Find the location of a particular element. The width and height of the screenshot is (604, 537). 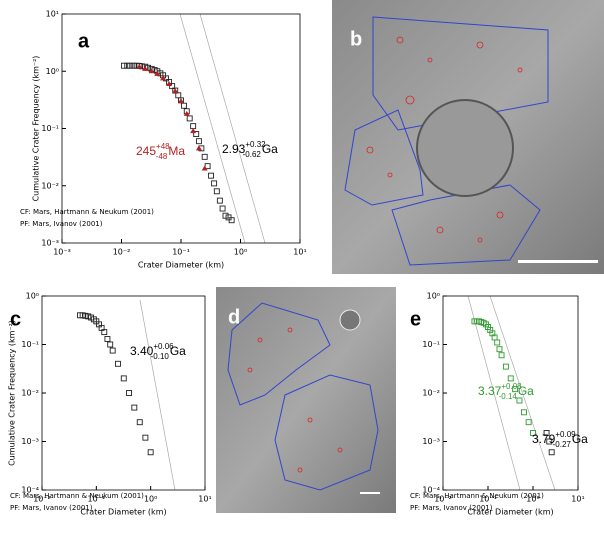

age-annotation: 2.93+0.32 -0.62Ga is located at coordinates (250, 149).